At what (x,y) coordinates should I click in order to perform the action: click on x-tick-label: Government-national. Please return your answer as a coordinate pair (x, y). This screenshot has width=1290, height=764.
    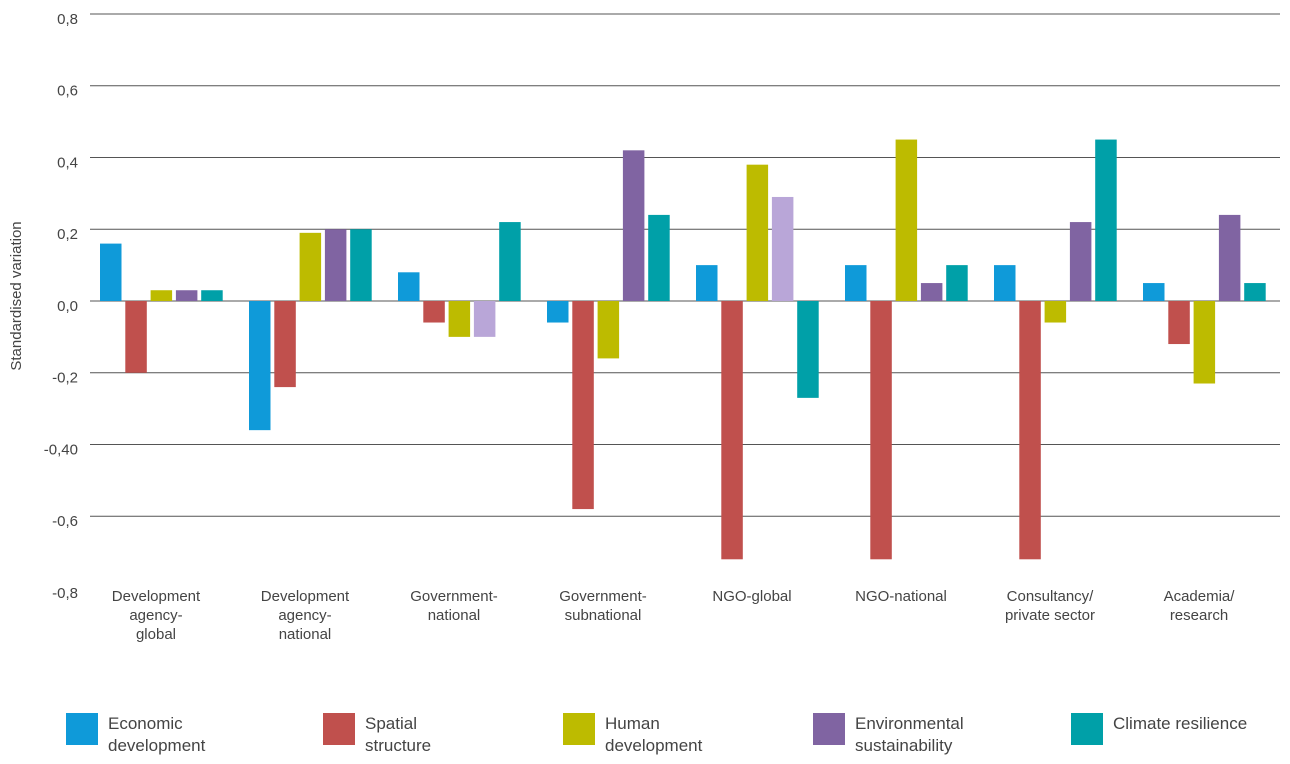
    Looking at the image, I should click on (454, 606).